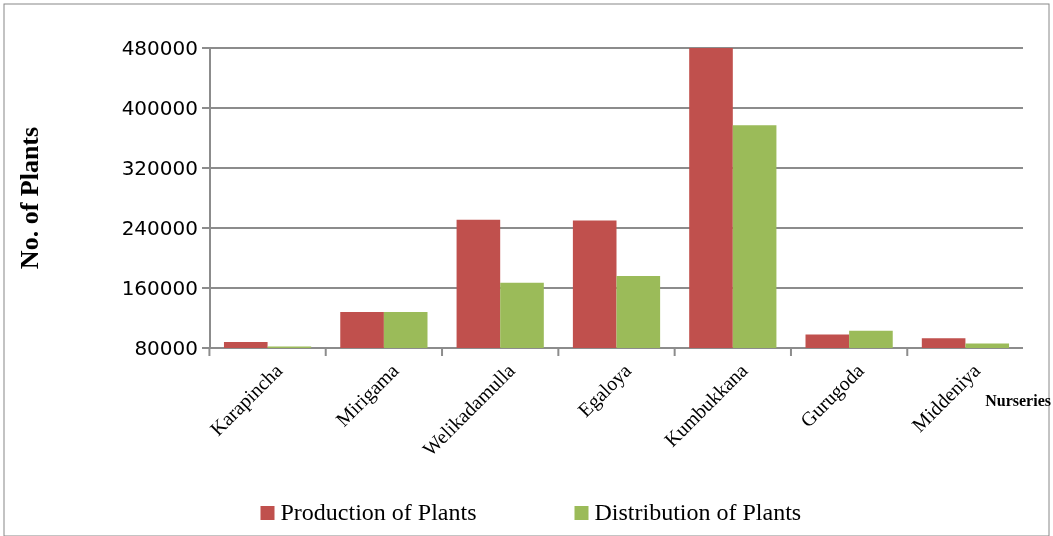 This screenshot has width=1053, height=536. Describe the element at coordinates (159, 228) in the screenshot. I see `y-tick-label: 240000` at that location.